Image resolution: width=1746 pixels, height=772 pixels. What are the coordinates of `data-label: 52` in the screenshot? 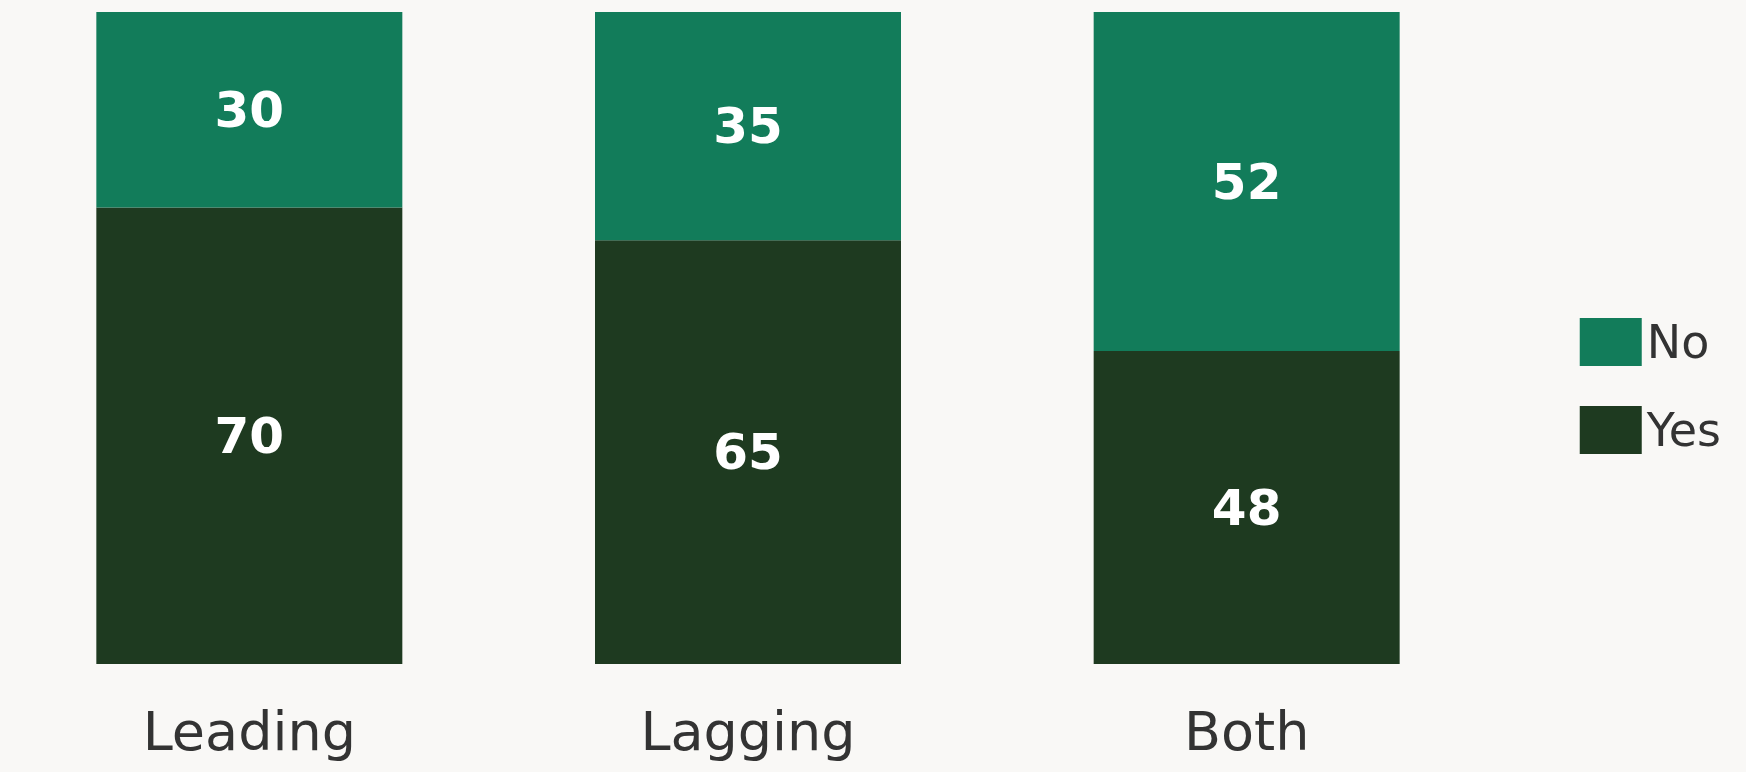 It's located at (1246, 181).